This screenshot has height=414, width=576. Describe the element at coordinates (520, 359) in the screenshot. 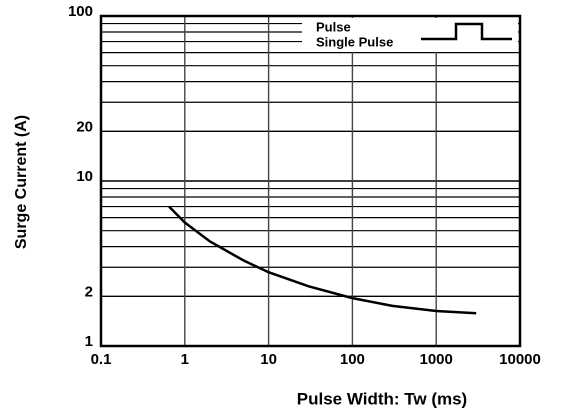

I see `x-tick-label: 10000` at that location.